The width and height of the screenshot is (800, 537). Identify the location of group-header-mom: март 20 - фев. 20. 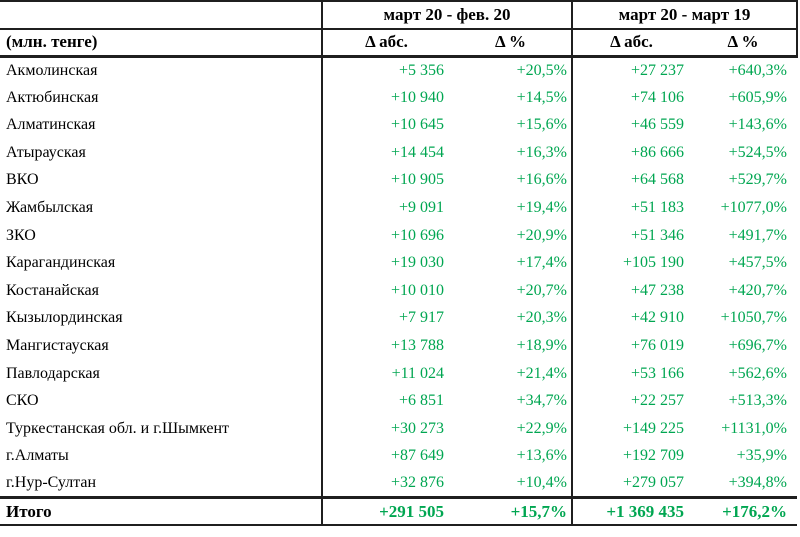
(446, 15).